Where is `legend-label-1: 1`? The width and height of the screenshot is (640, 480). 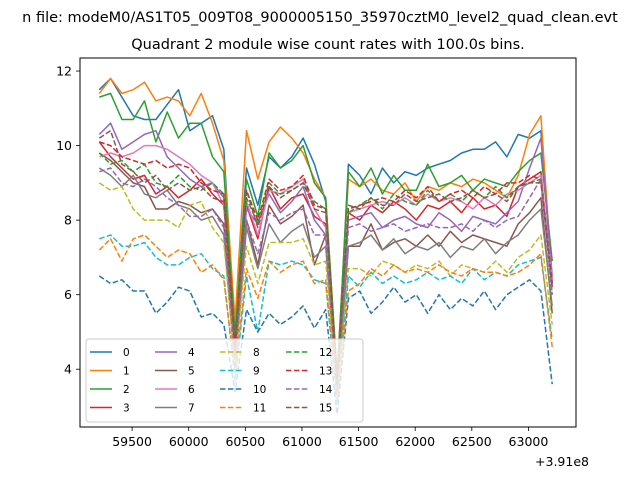
legend-label-1: 1 is located at coordinates (126, 372).